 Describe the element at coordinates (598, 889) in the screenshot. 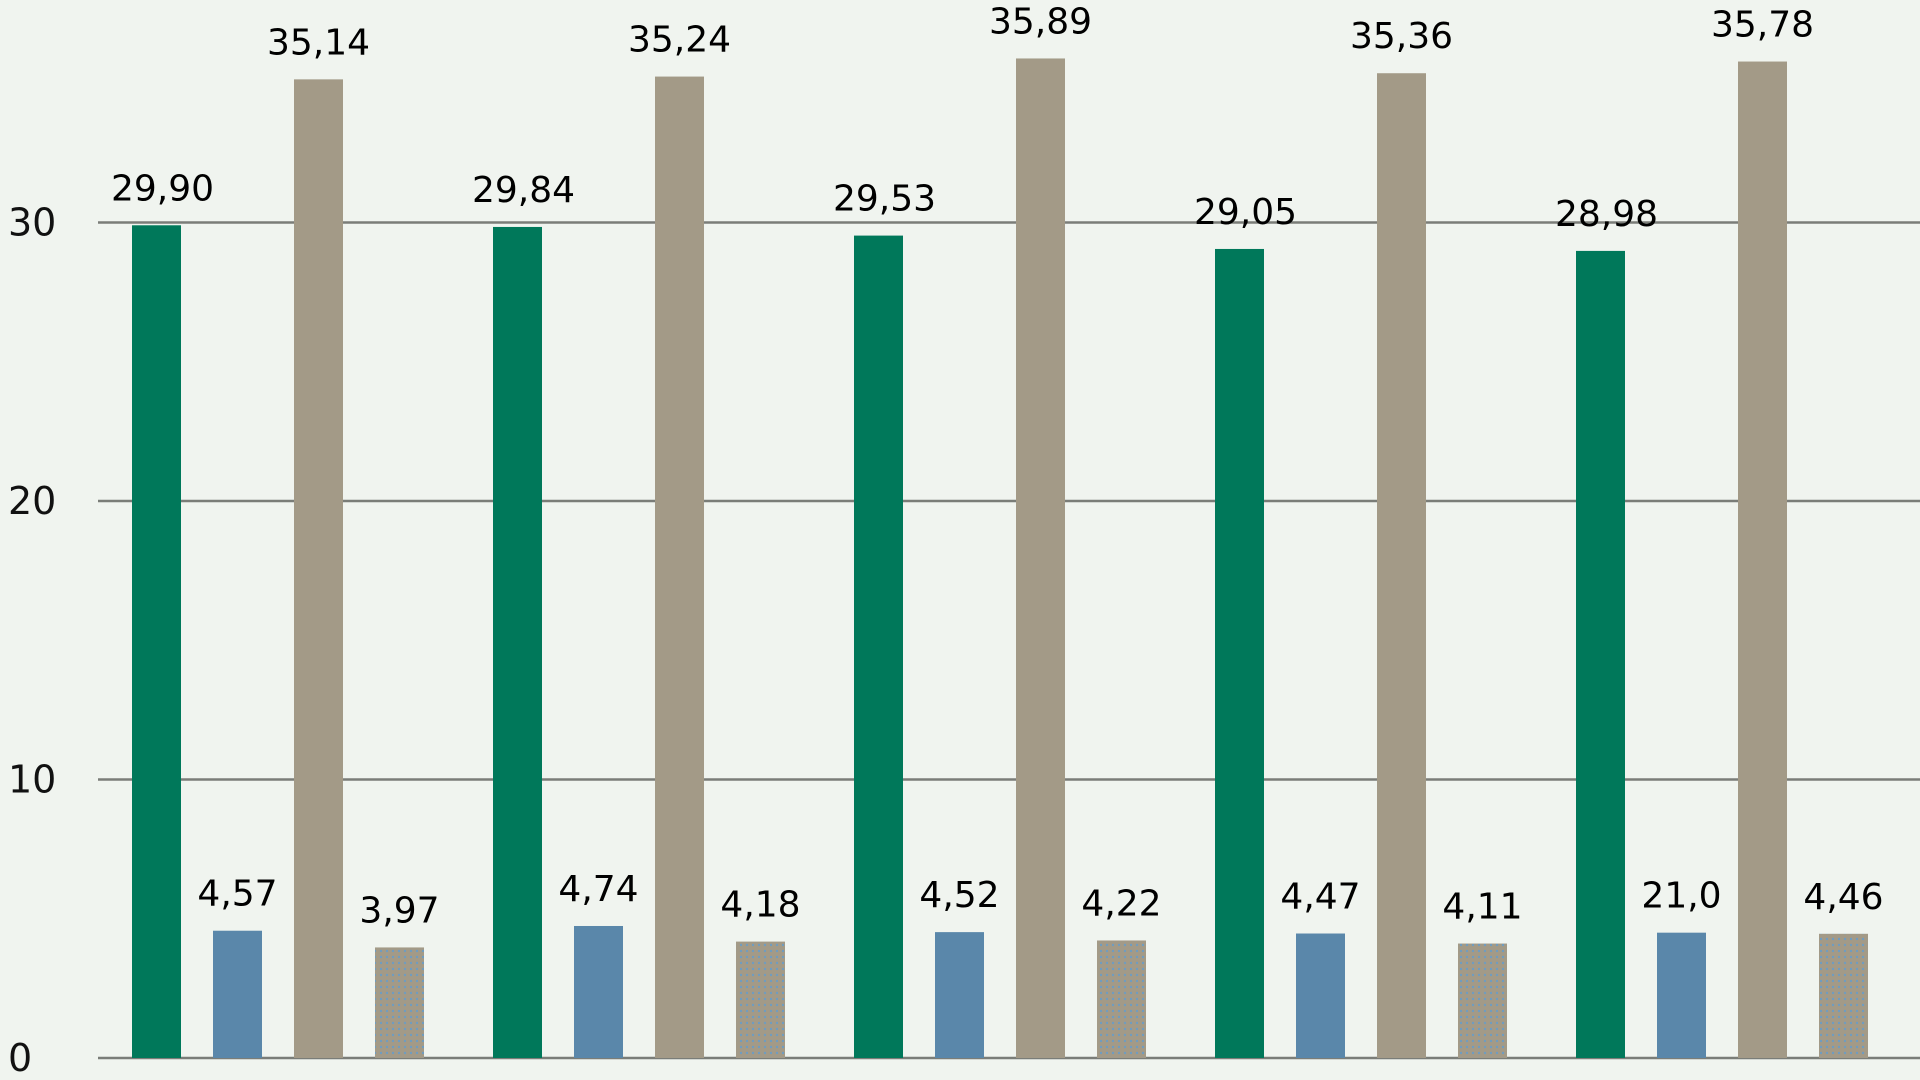

I see `data-label: 4,74` at that location.